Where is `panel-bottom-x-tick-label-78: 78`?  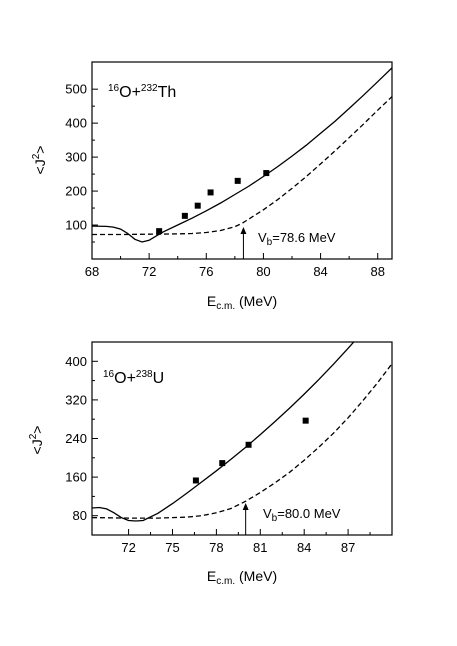
panel-bottom-x-tick-label-78: 78 is located at coordinates (216, 547).